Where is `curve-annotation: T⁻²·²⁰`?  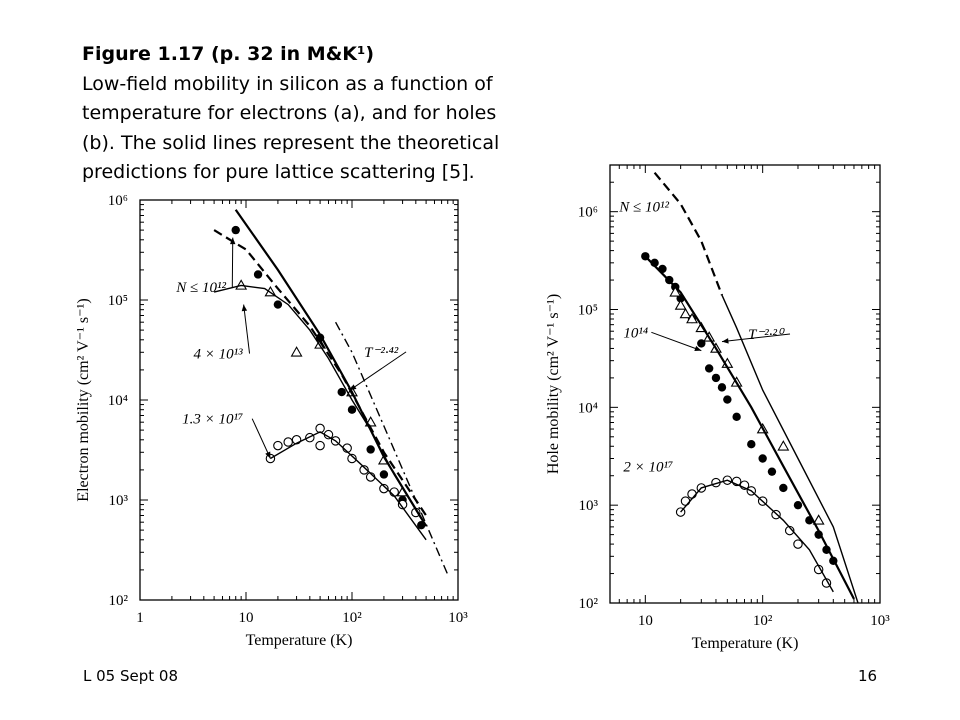
curve-annotation: T⁻²·²⁰ is located at coordinates (766, 335).